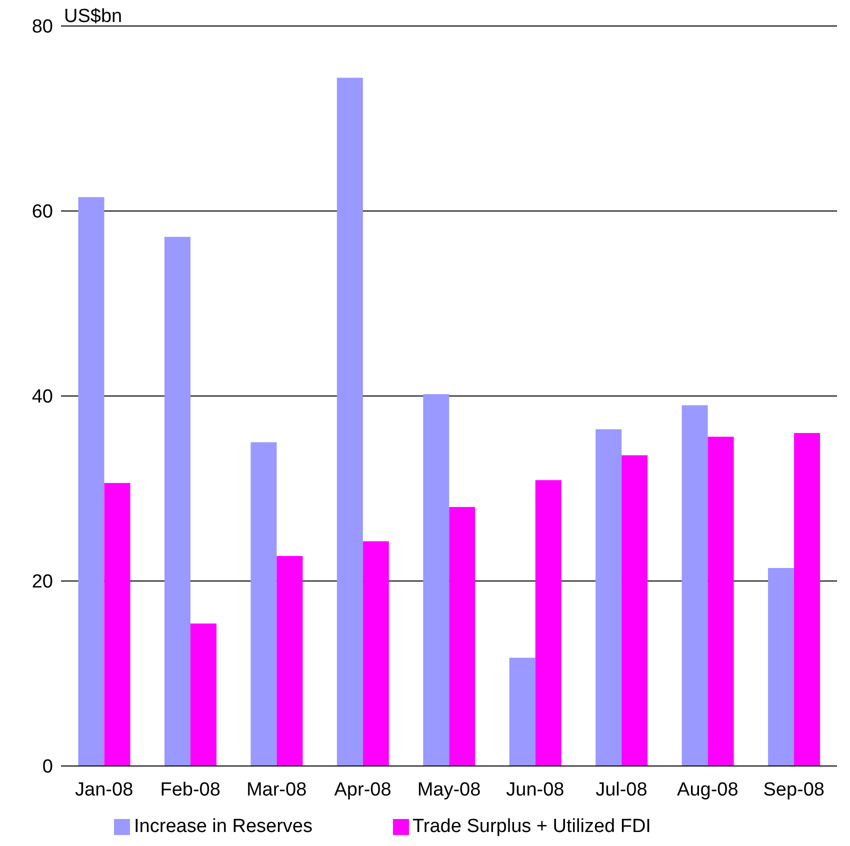  What do you see at coordinates (363, 789) in the screenshot?
I see `x-tick-label: Apr-08` at bounding box center [363, 789].